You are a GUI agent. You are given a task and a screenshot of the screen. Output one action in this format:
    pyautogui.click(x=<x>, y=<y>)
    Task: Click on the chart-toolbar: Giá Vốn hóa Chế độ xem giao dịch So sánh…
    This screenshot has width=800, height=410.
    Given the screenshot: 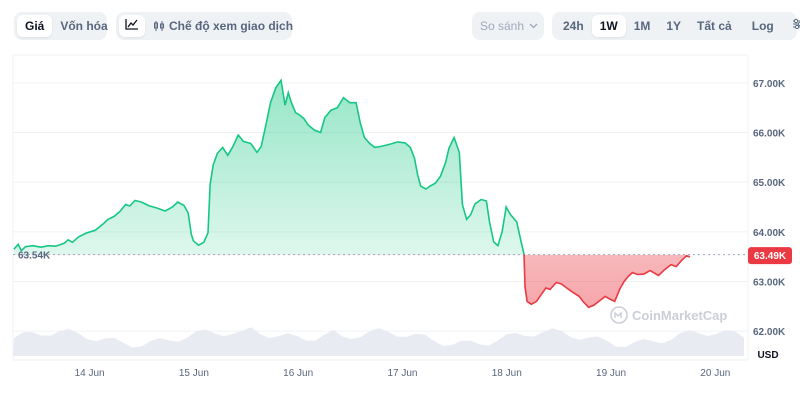 What is the action you would take?
    pyautogui.click(x=400, y=25)
    